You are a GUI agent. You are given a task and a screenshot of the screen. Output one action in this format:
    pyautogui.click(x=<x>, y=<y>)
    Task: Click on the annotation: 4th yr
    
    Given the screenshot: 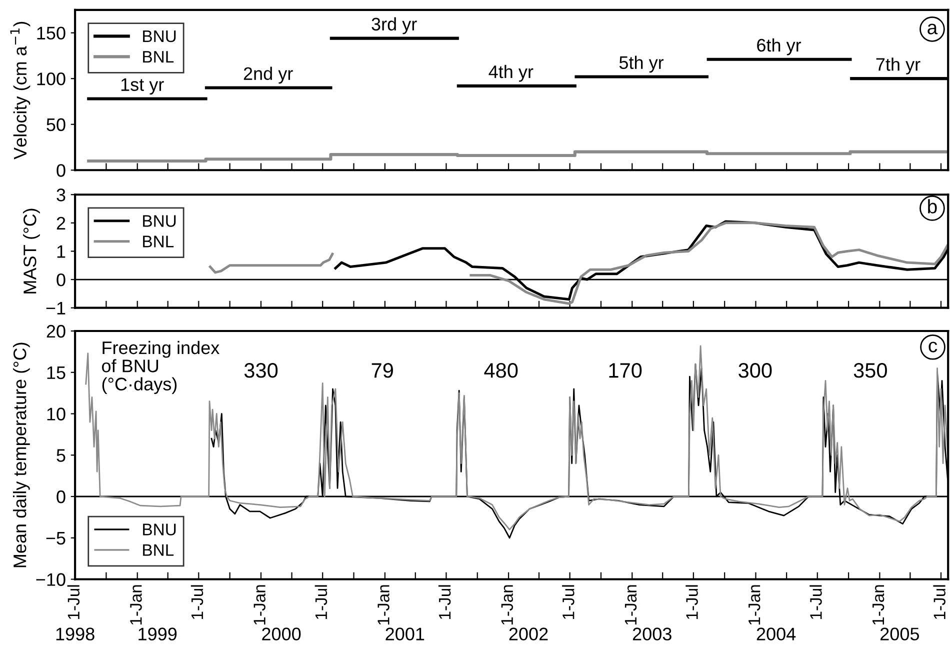 What is the action you would take?
    pyautogui.click(x=511, y=73)
    